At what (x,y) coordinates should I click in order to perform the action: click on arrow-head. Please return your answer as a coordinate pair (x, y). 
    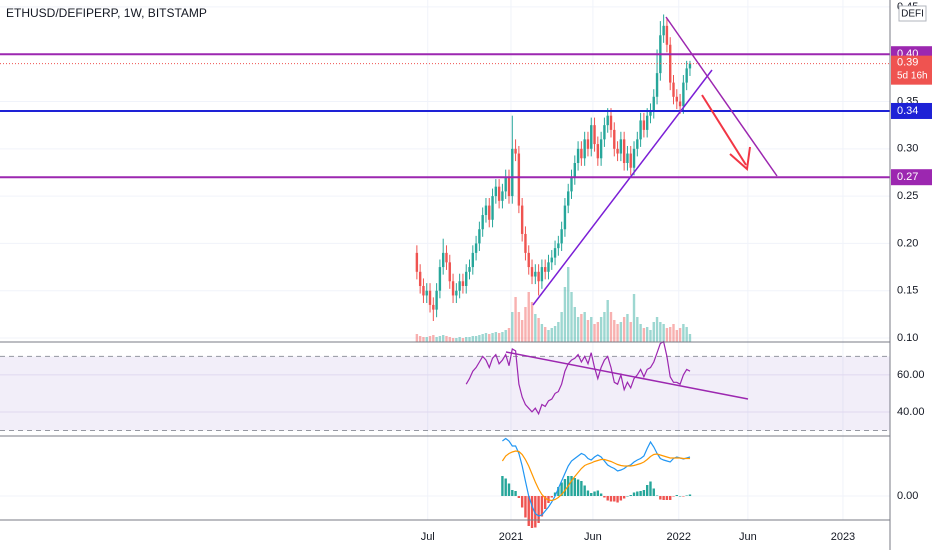
    Looking at the image, I should click on (740, 158).